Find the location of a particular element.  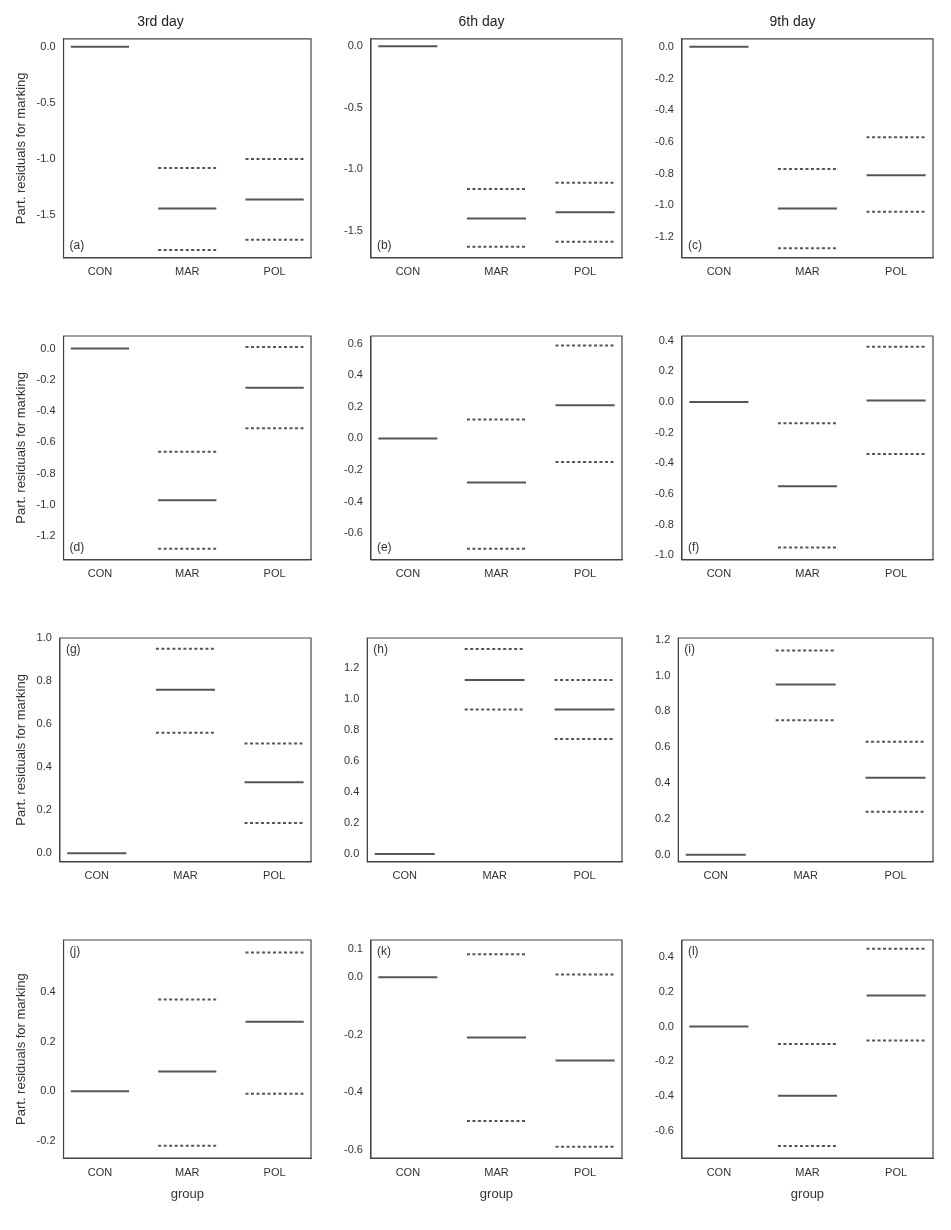

annotation: (l) is located at coordinates (693, 951).